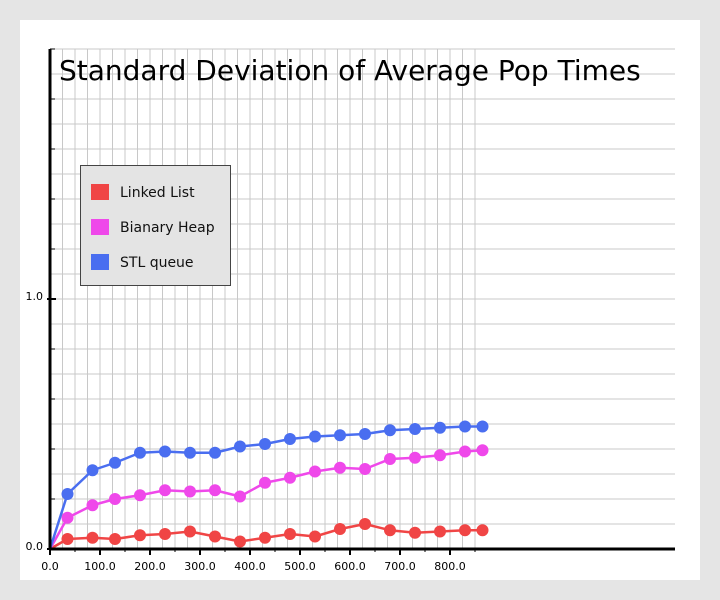 This screenshot has height=600, width=720. Describe the element at coordinates (35, 296) in the screenshot. I see `y-tick-label: 1.0` at that location.